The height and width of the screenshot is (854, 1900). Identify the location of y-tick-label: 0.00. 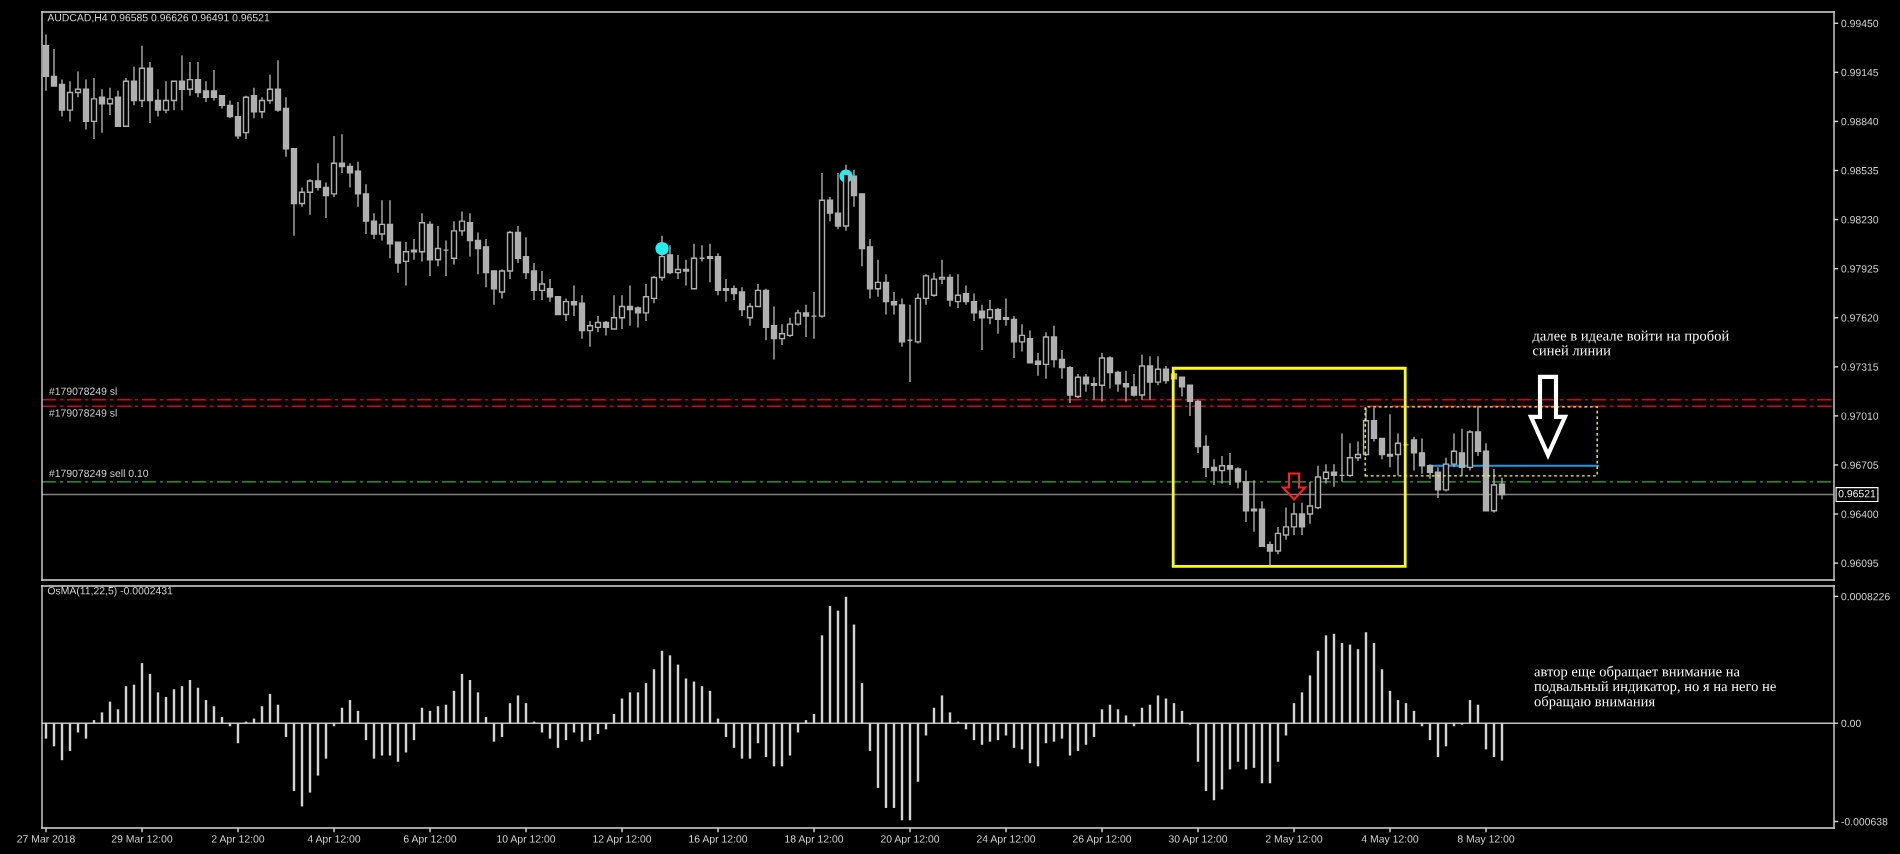
(1851, 723).